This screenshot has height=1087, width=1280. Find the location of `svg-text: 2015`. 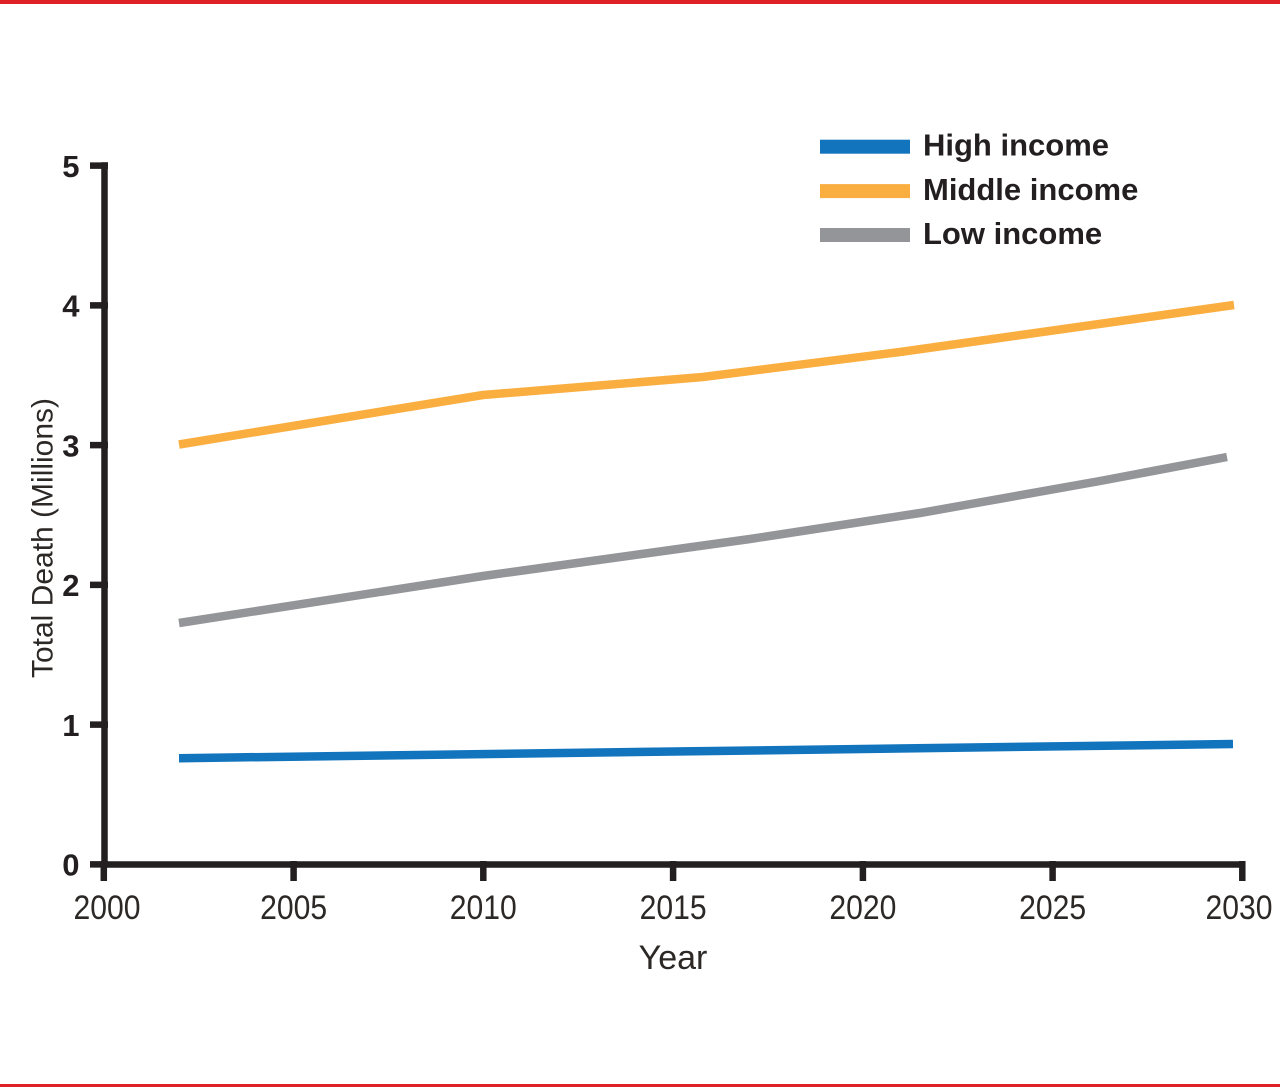

svg-text: 2015 is located at coordinates (673, 908).